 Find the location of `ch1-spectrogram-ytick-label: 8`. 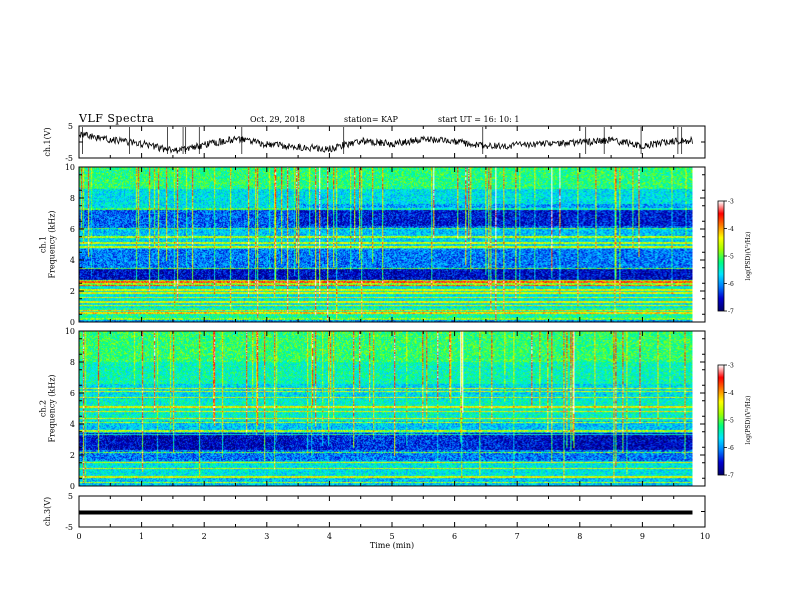

ch1-spectrogram-ytick-label: 8 is located at coordinates (72, 198).